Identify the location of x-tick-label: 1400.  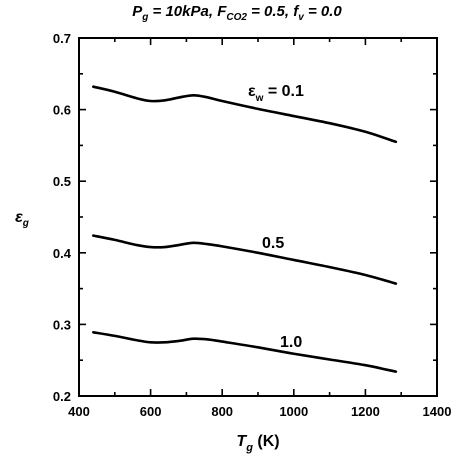
(437, 411).